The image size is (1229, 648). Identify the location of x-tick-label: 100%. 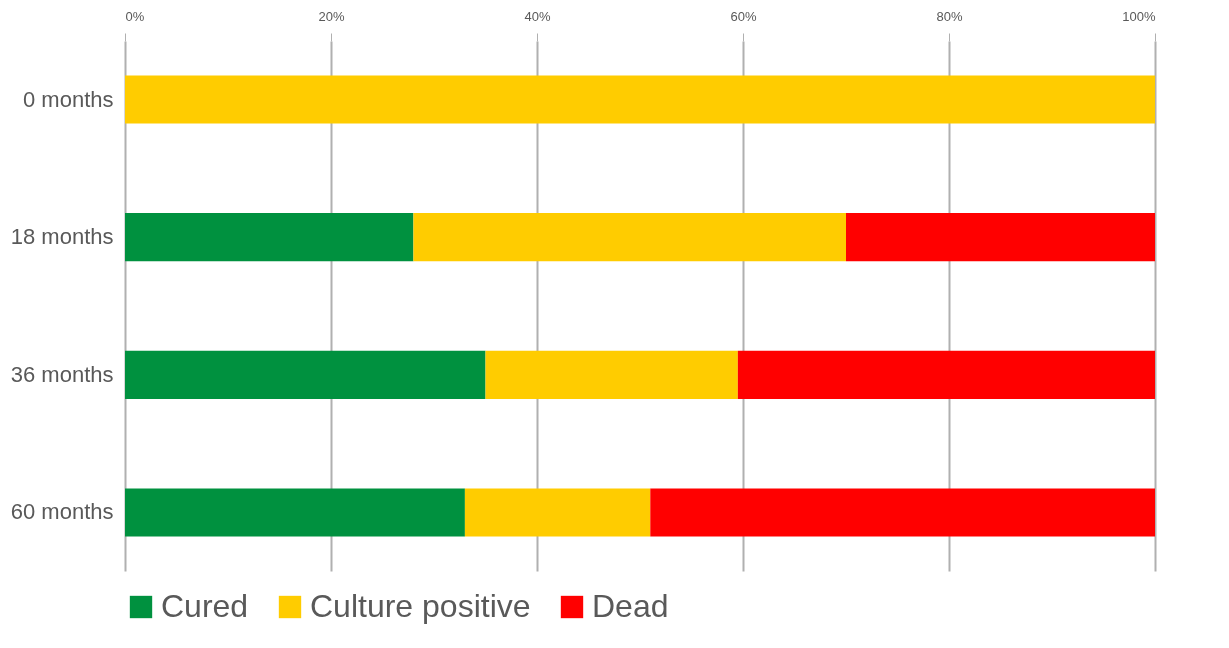
(1139, 16).